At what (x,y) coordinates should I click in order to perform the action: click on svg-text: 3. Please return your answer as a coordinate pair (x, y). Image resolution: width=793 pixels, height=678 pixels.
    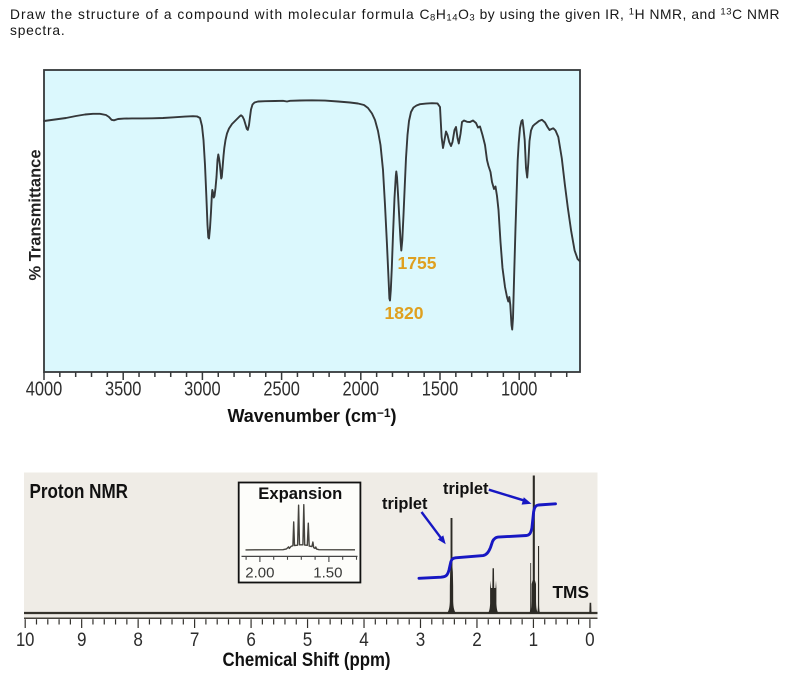
    Looking at the image, I should click on (421, 640).